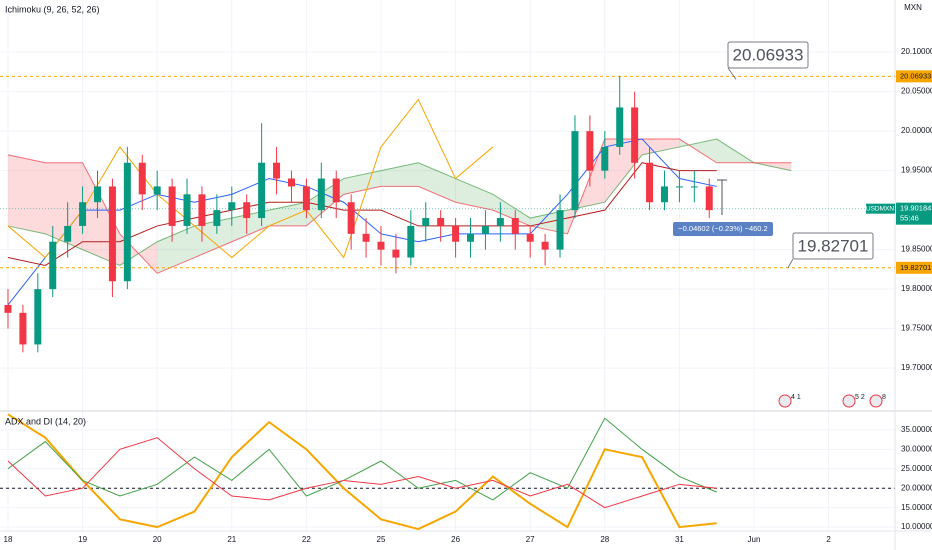  Describe the element at coordinates (916, 288) in the screenshot. I see `y-tick-label: 19.80000` at that location.